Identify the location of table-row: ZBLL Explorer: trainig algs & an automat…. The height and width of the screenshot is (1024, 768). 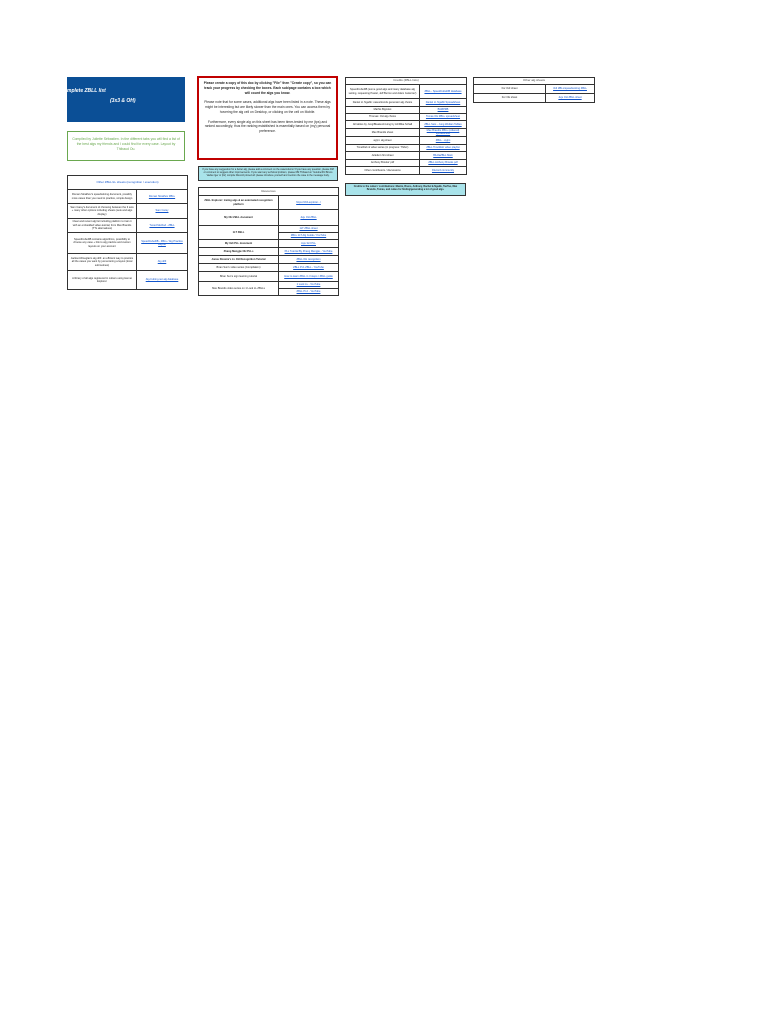
(268, 202).